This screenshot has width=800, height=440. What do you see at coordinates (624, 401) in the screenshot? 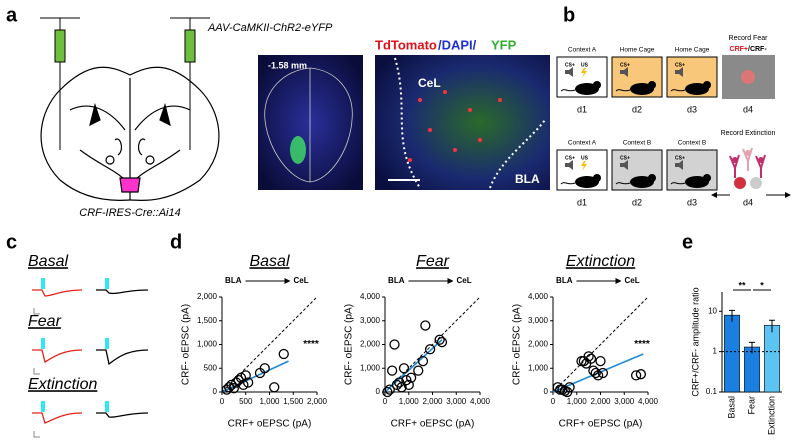
I see `x-tick-label: 3,000` at bounding box center [624, 401].